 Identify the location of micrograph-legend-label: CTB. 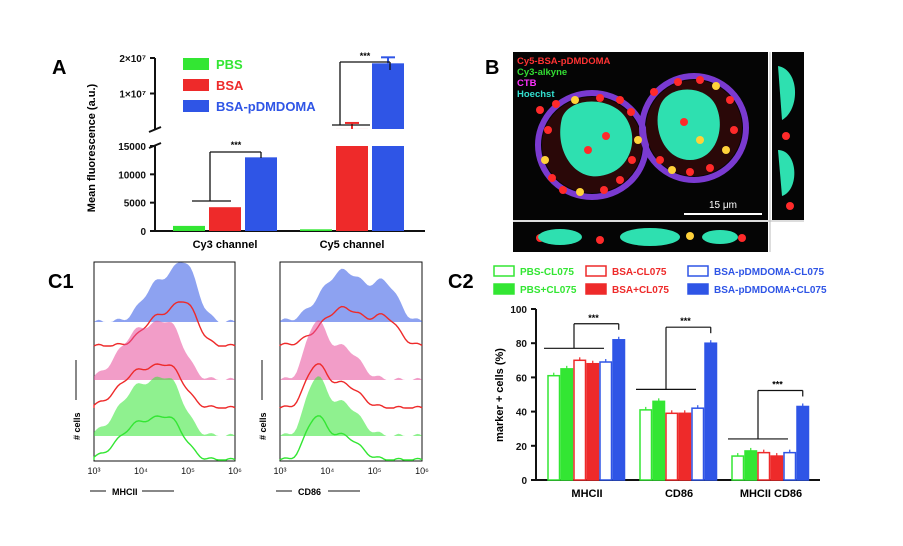
(527, 83).